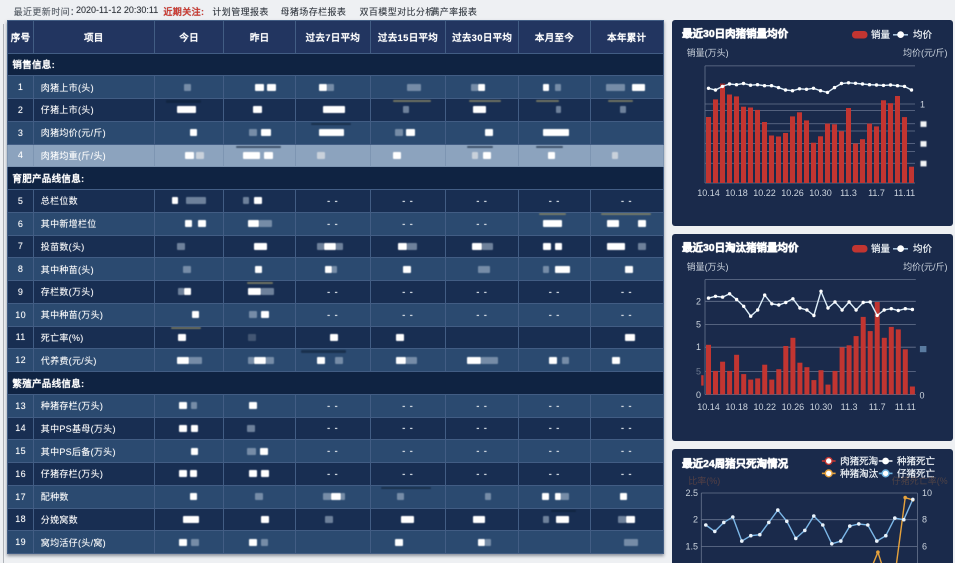 This screenshot has height=563, width=955. Describe the element at coordinates (859, 473) in the screenshot. I see `svg-text: 种猪淘汰` at that location.